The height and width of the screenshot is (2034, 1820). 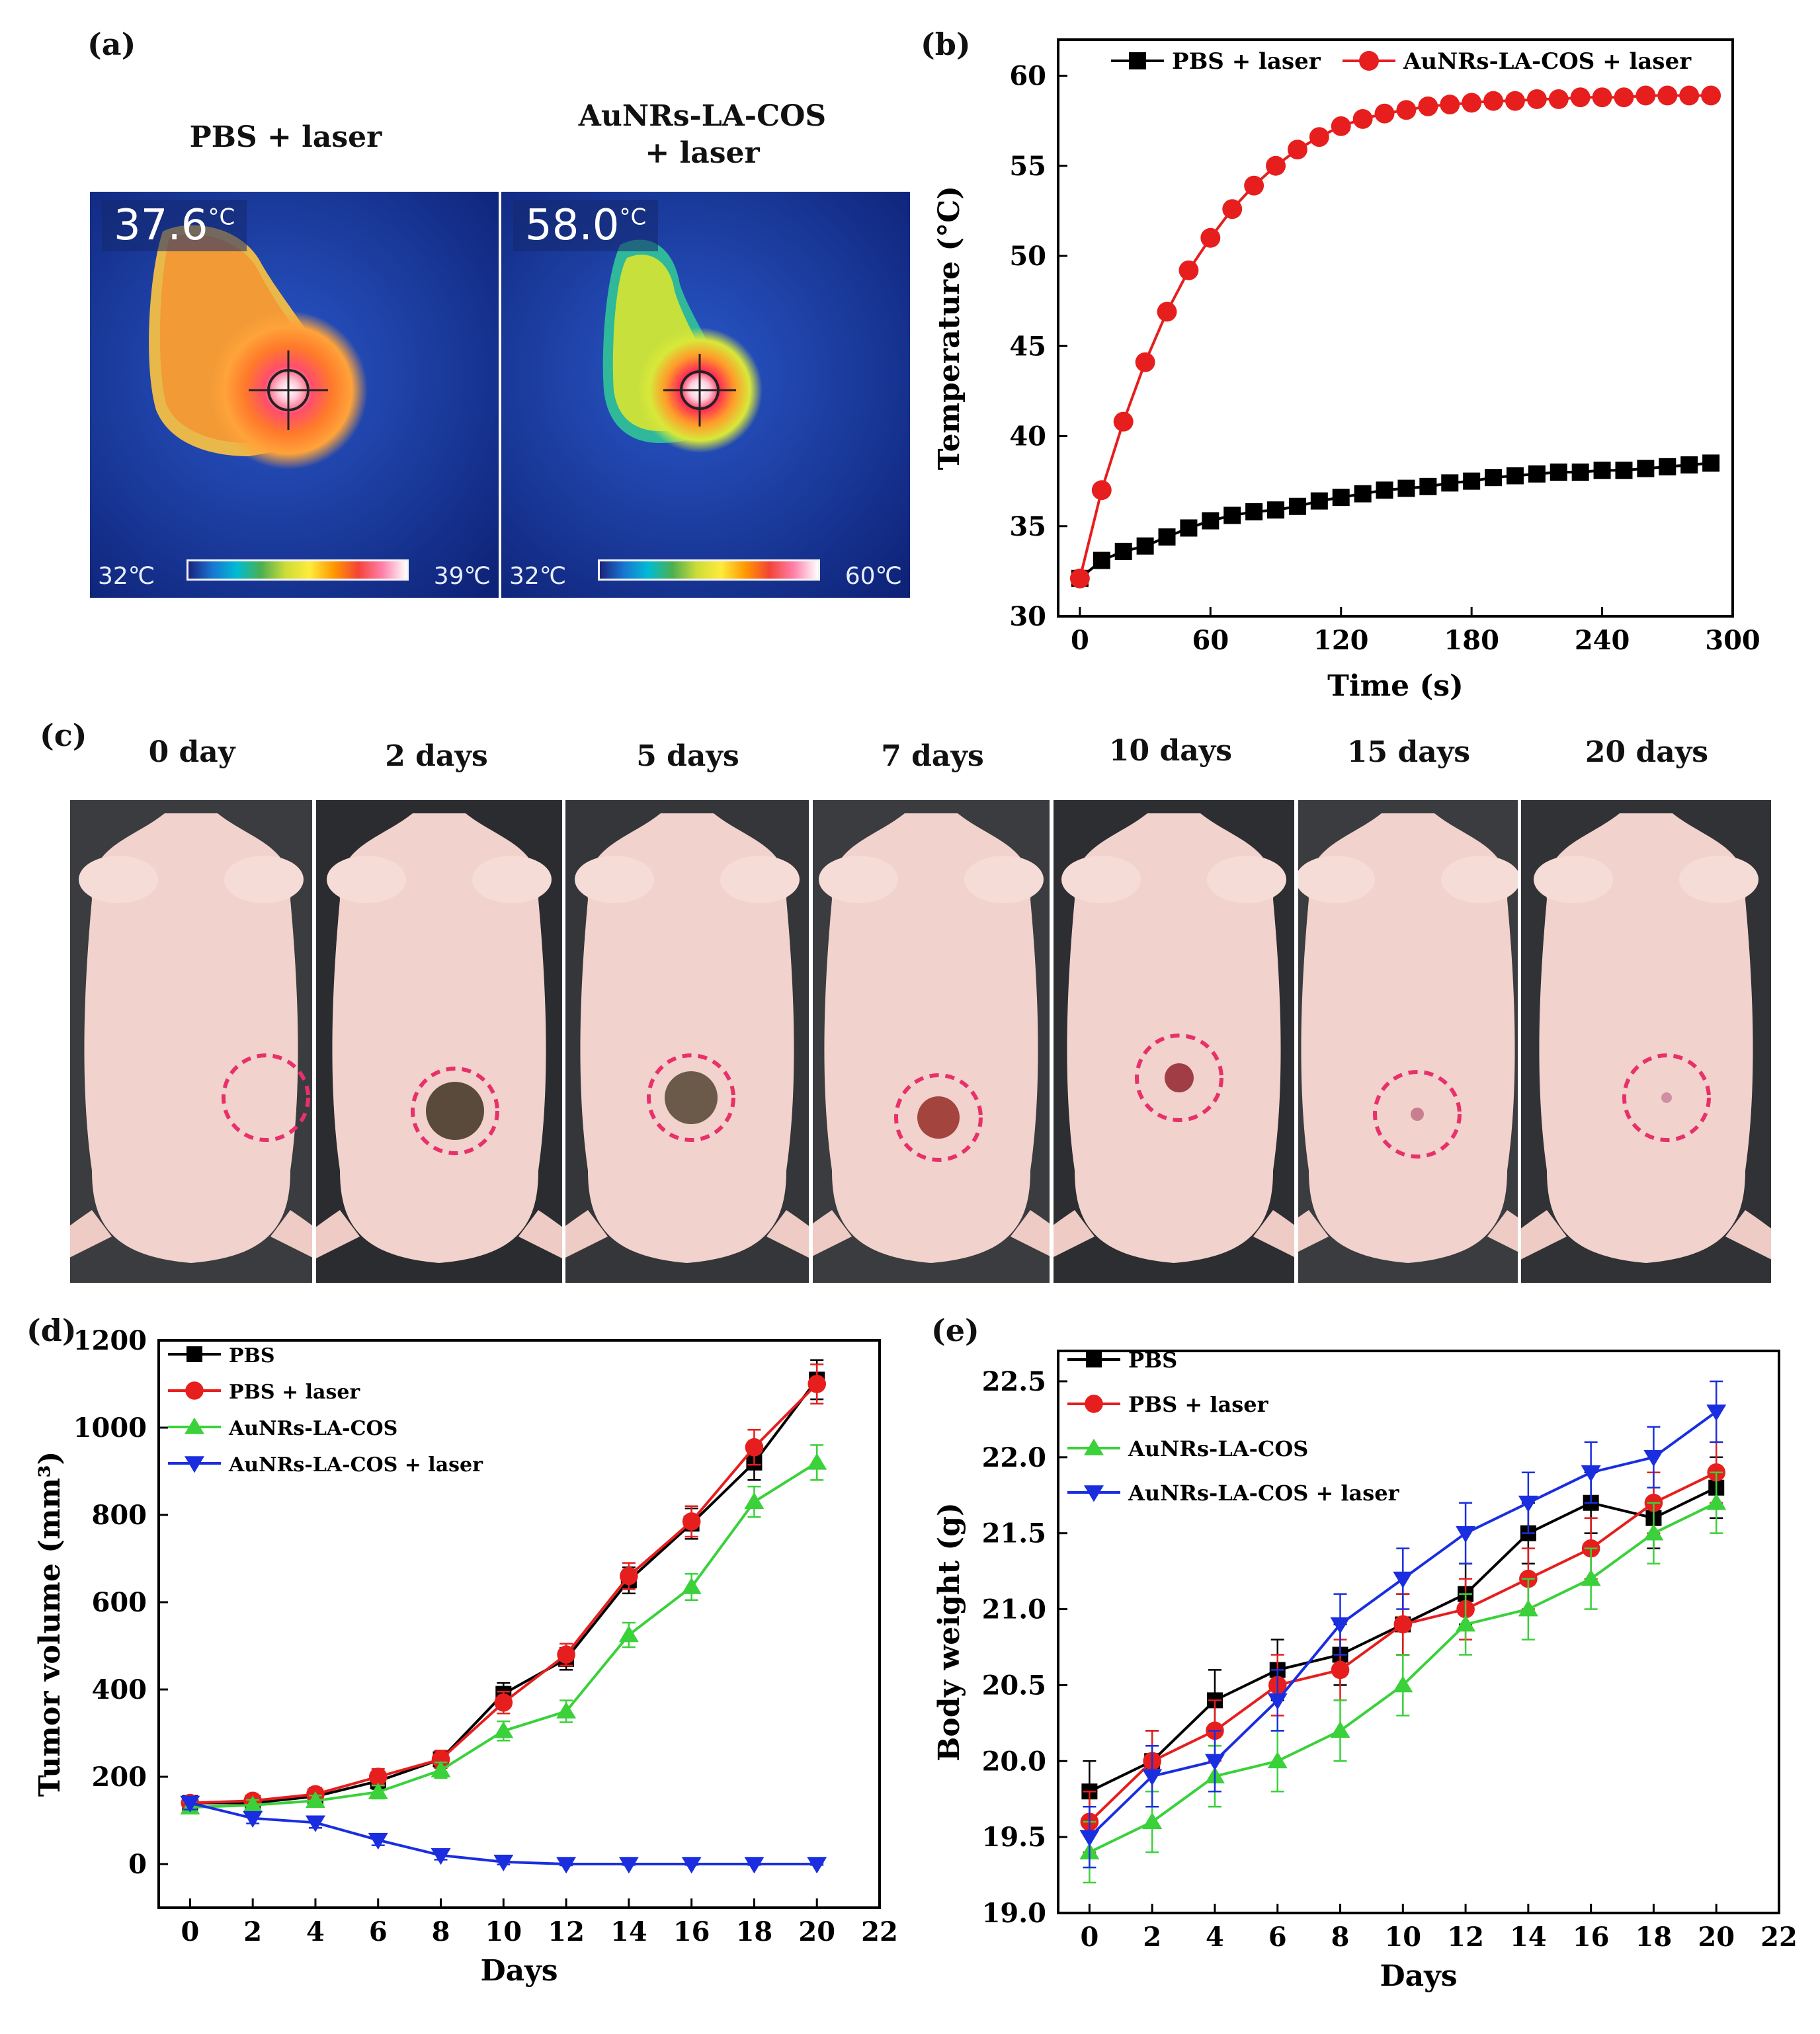 I want to click on b-legend: PBS + laser AuNRs-LA-COS + laser, so click(x=1401, y=61).